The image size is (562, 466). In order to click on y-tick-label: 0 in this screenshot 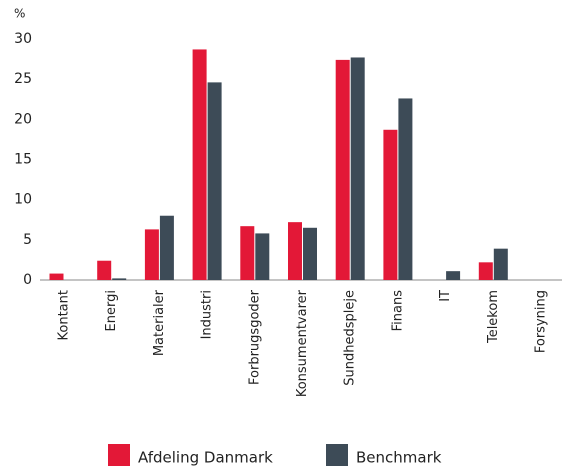, I will do `click(27, 280)`.